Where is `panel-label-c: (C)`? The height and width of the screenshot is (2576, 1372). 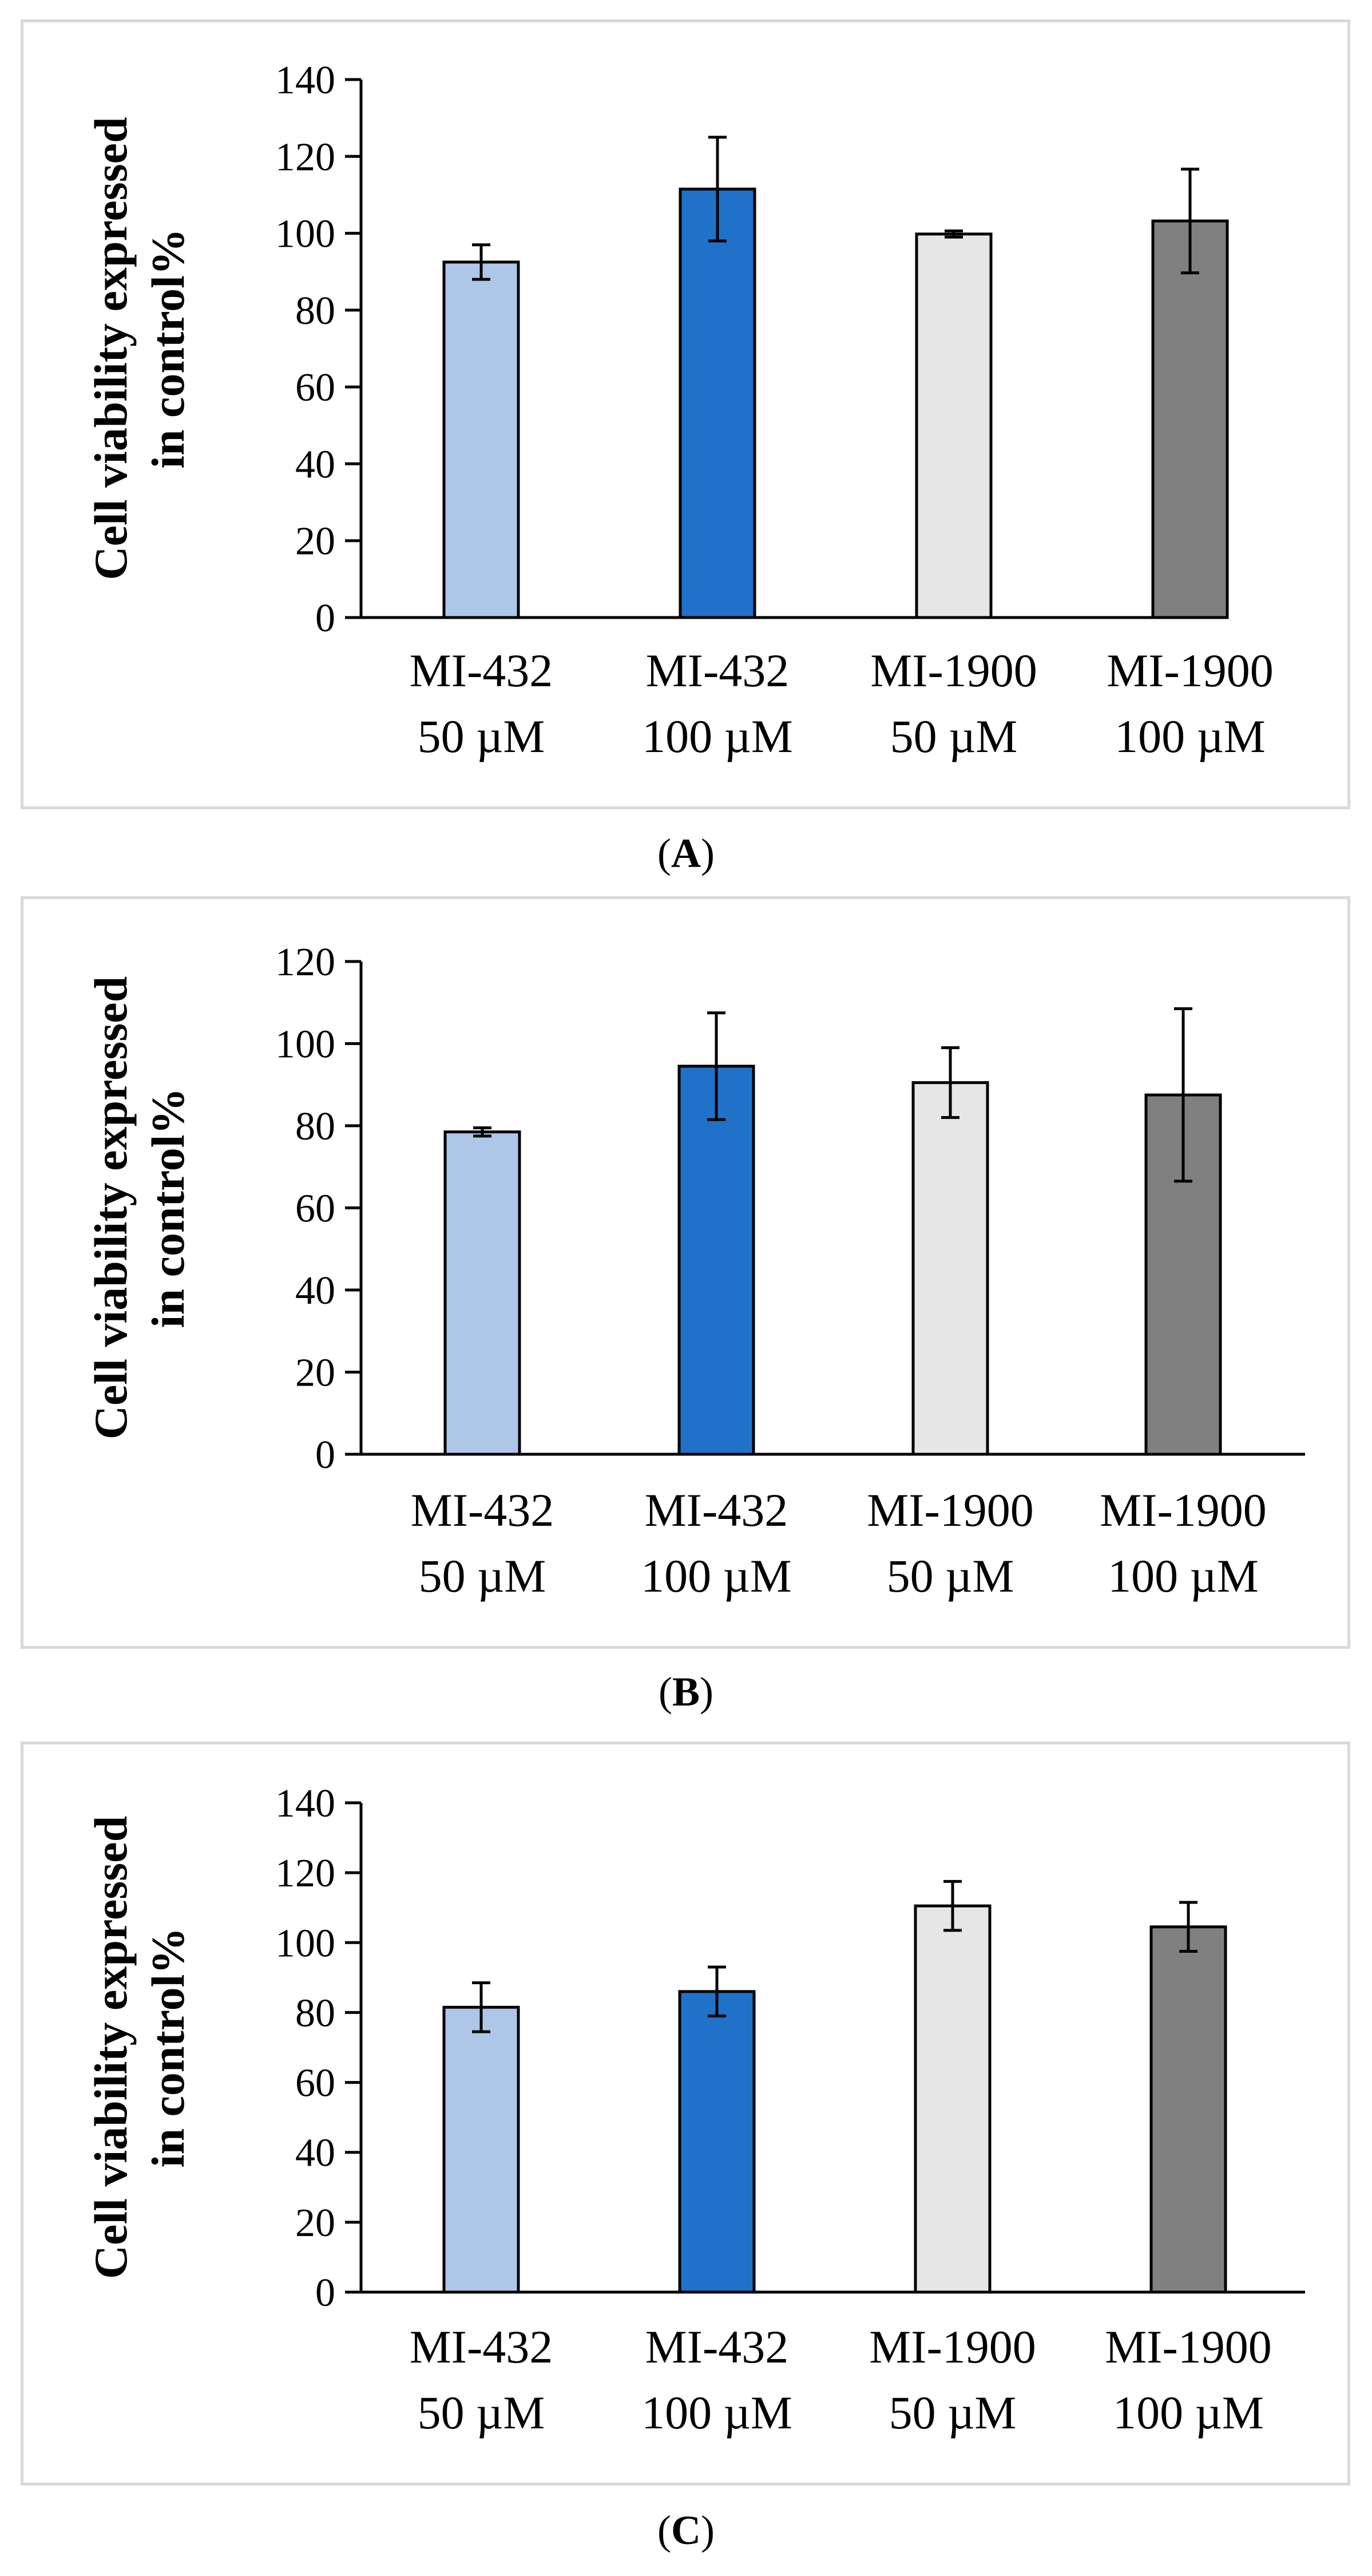
panel-label-c: (C) is located at coordinates (686, 2530).